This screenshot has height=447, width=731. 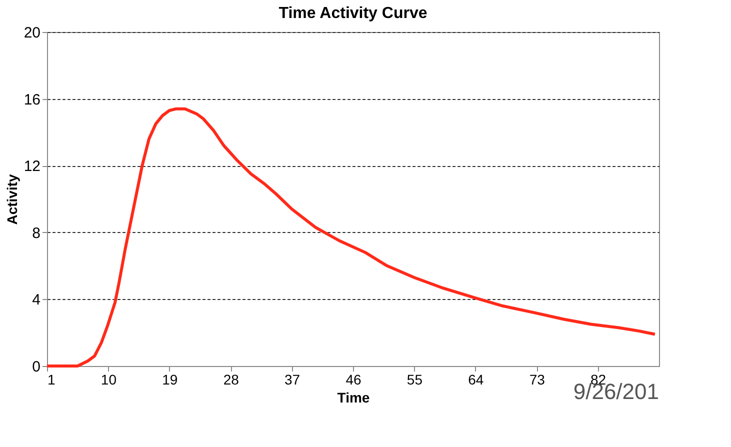 What do you see at coordinates (32, 167) in the screenshot?
I see `y-tick-label: 12` at bounding box center [32, 167].